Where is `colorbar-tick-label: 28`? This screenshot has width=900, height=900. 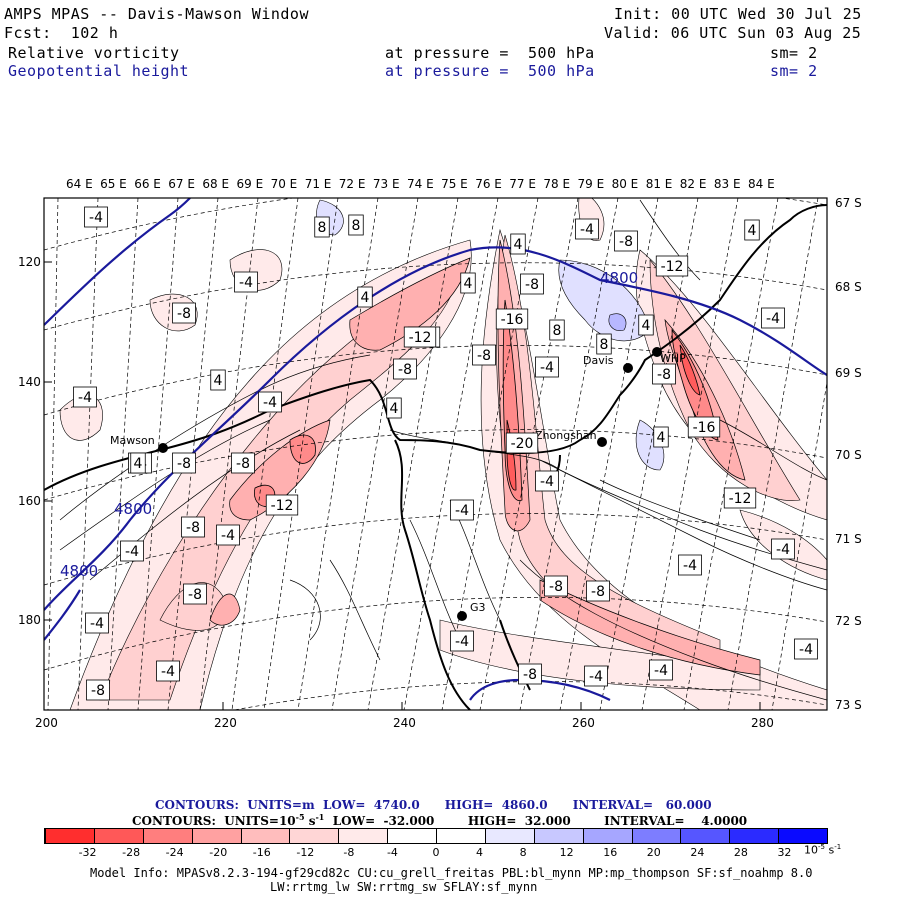
colorbar-tick-label: 28 is located at coordinates (740, 852).